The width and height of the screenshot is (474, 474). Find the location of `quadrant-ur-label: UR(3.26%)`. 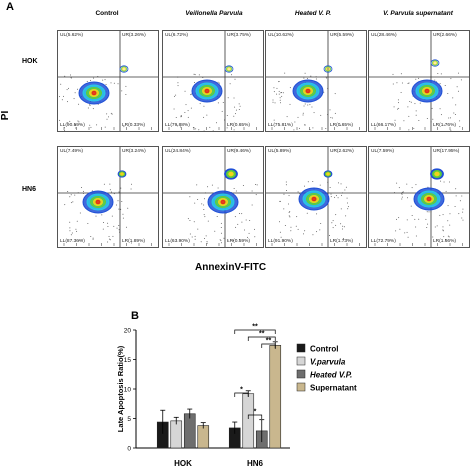

quadrant-ur-label: UR(3.26%) is located at coordinates (134, 35).